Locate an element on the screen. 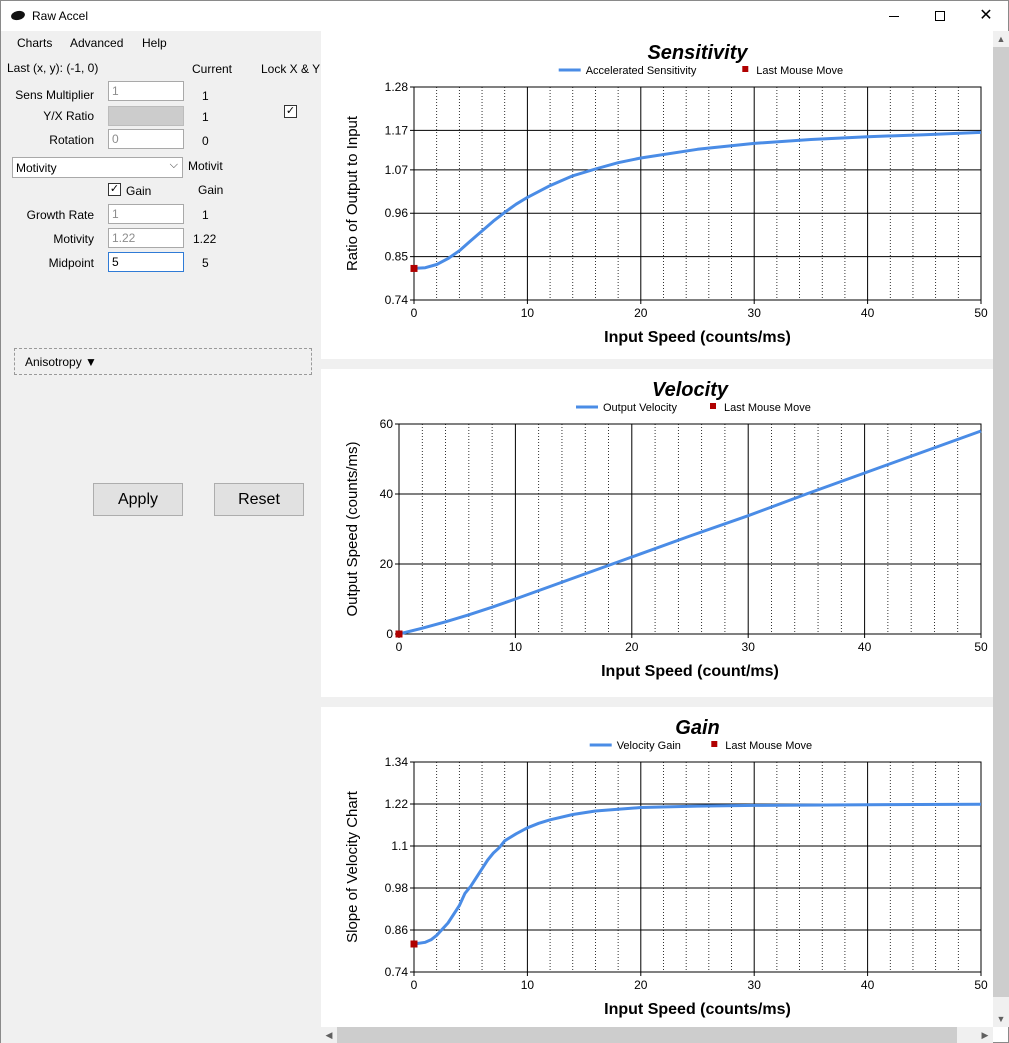 This screenshot has height=1043, width=1009. sens-multiplier-current: 1 is located at coordinates (205, 96).